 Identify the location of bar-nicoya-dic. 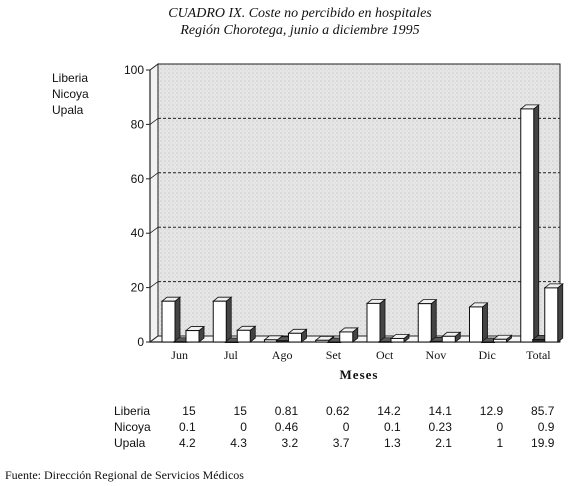
(488, 342).